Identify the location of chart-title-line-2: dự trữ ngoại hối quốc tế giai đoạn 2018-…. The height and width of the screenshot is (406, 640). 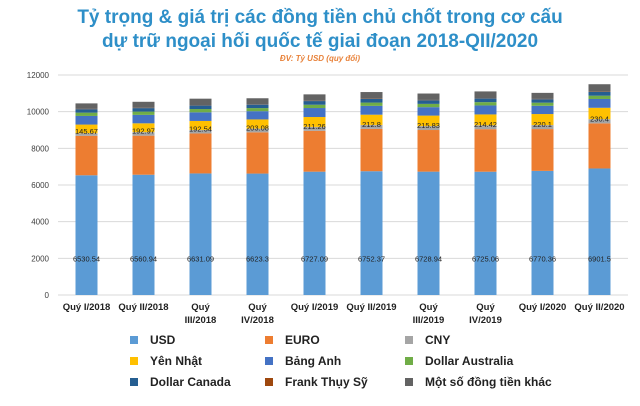
(320, 41).